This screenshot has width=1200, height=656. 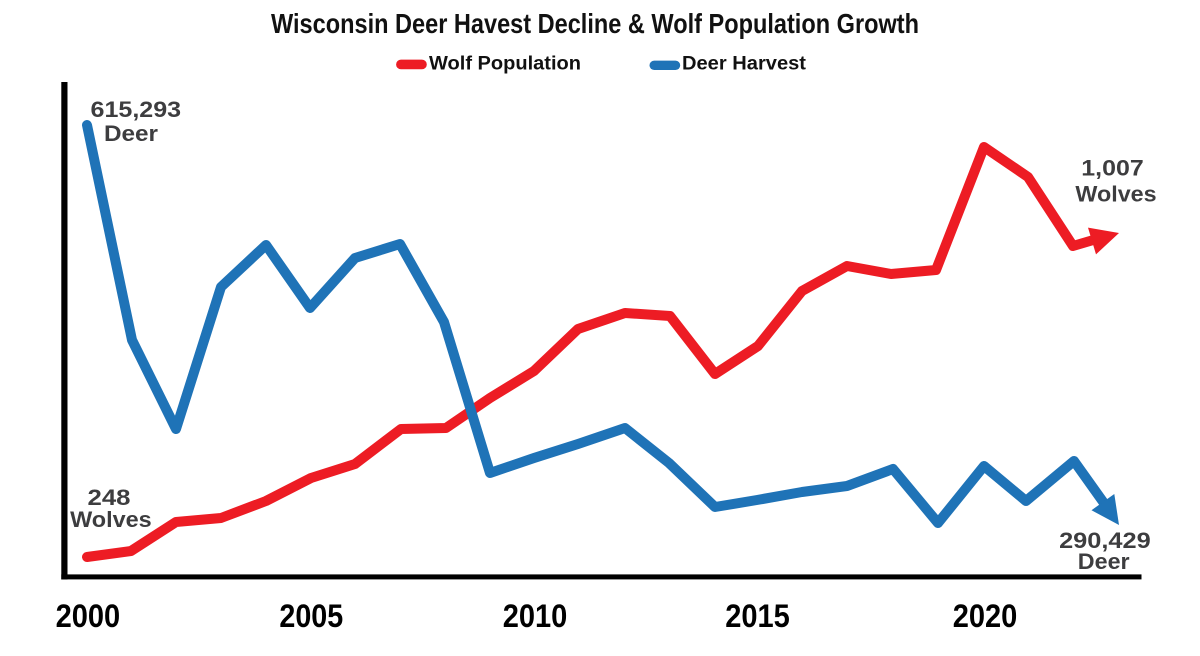 What do you see at coordinates (109, 497) in the screenshot?
I see `svg-text: 248` at bounding box center [109, 497].